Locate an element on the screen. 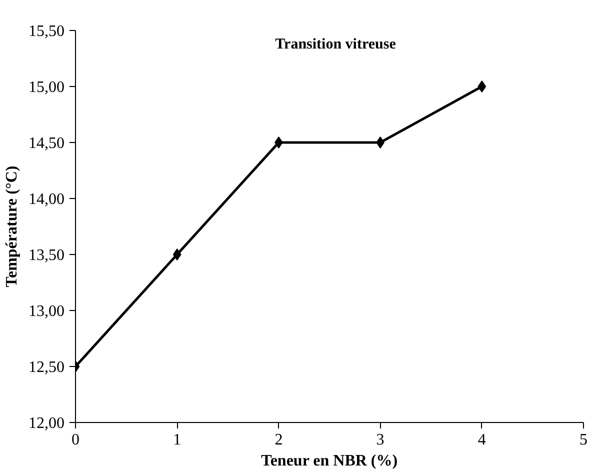  y-tick-label: 12,00 is located at coordinates (46, 423).